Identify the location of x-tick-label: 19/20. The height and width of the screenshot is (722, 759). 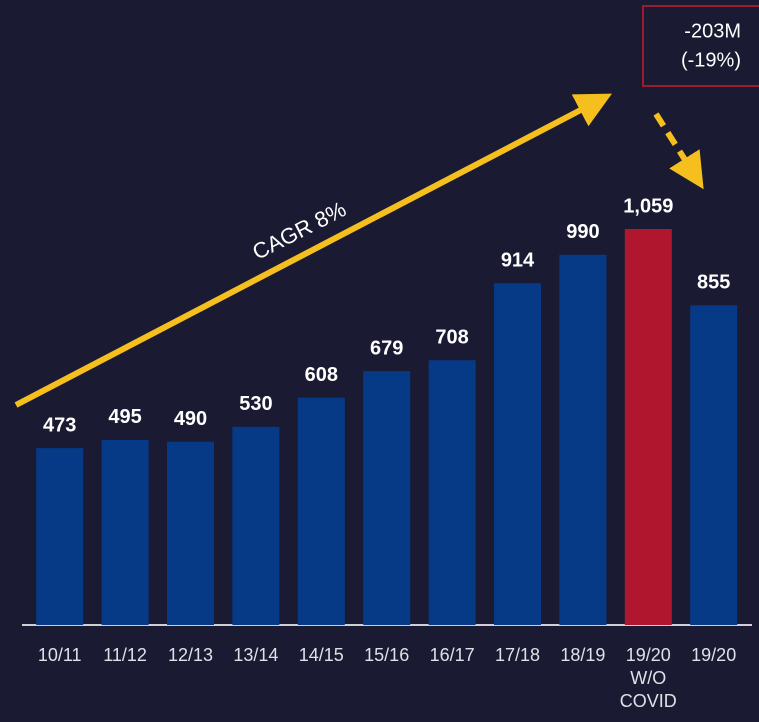
(714, 655).